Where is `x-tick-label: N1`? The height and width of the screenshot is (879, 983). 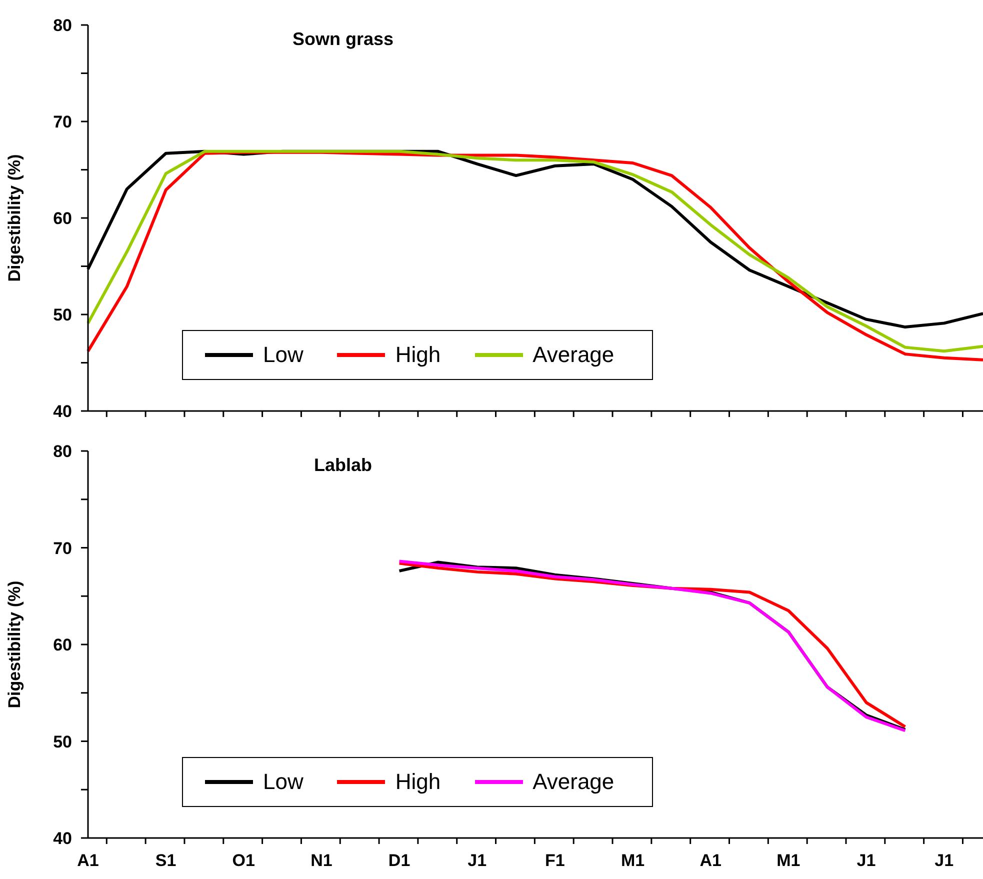 x-tick-label: N1 is located at coordinates (321, 860).